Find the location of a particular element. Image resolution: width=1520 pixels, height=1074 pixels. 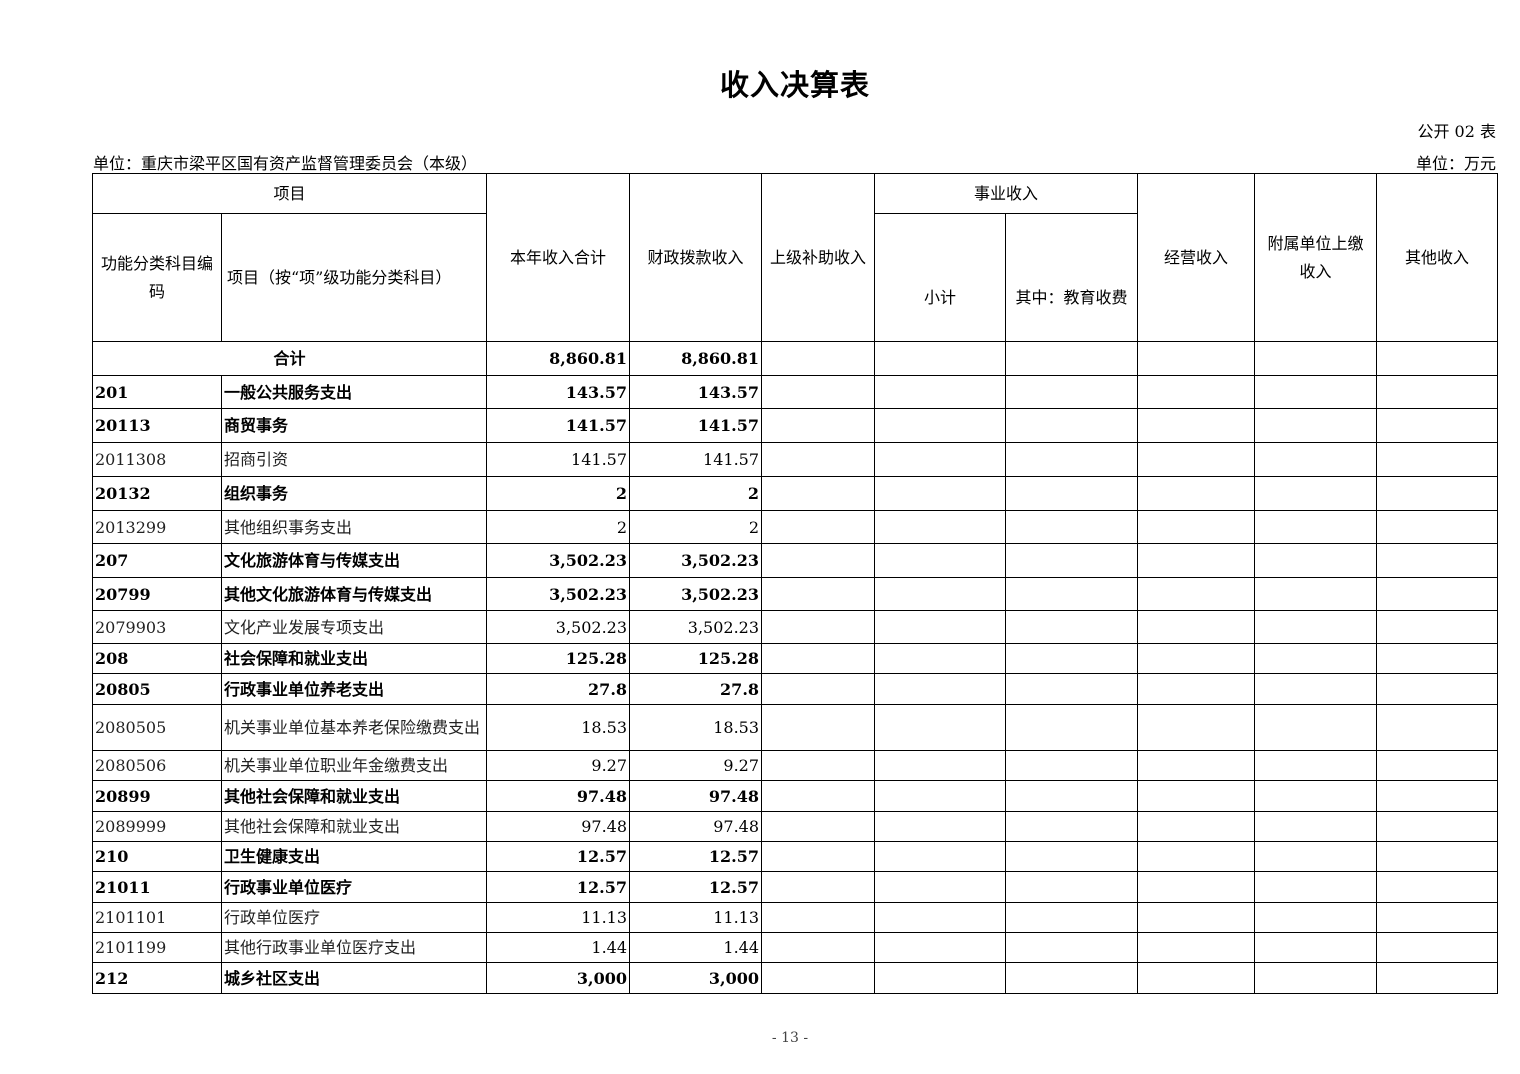

header-other: 其他收入 is located at coordinates (1437, 257).